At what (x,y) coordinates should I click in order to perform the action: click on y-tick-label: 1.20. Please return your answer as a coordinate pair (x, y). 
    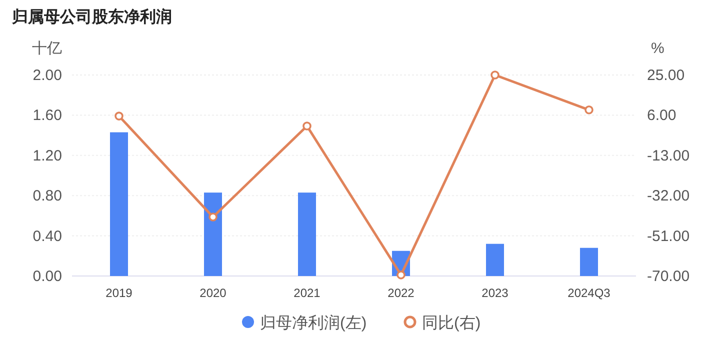
    Looking at the image, I should click on (47, 155).